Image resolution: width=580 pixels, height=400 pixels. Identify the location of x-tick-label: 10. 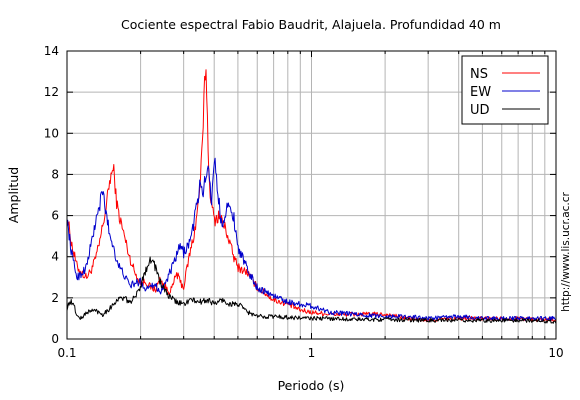
(555, 353).